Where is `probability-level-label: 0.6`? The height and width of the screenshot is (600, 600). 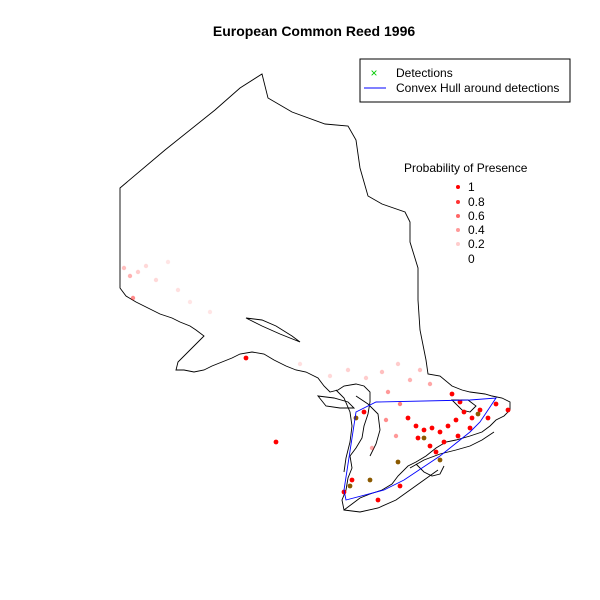
probability-level-label: 0.6 is located at coordinates (476, 216).